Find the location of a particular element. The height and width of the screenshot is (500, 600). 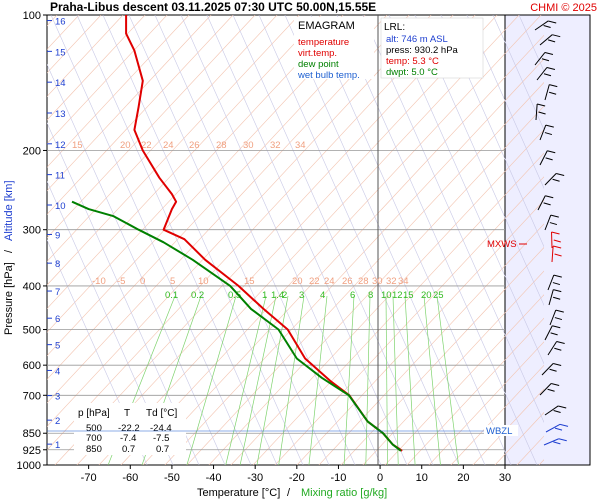

table-header-p: p [hPa] is located at coordinates (94, 413).